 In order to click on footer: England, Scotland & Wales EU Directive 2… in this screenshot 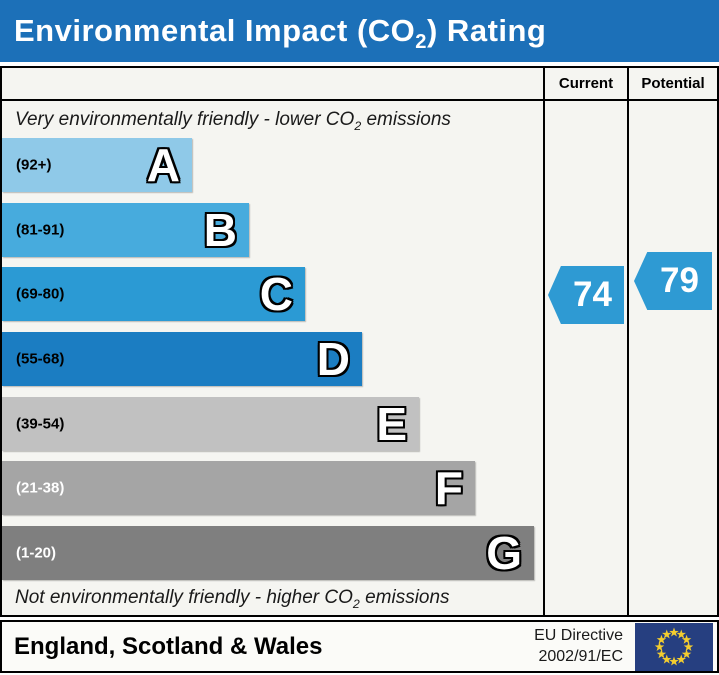, I will do `click(359, 646)`.